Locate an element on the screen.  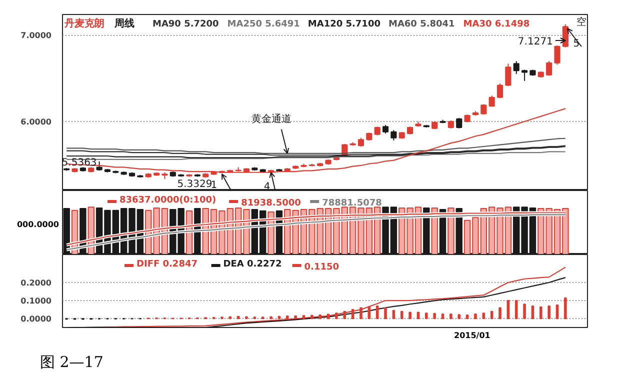
y-tick-label: 0.1000 is located at coordinates (36, 301).